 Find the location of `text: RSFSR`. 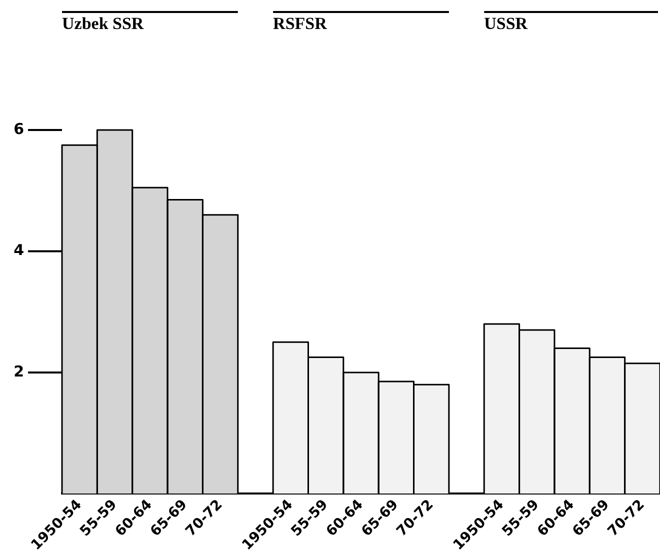

text: RSFSR is located at coordinates (300, 23).